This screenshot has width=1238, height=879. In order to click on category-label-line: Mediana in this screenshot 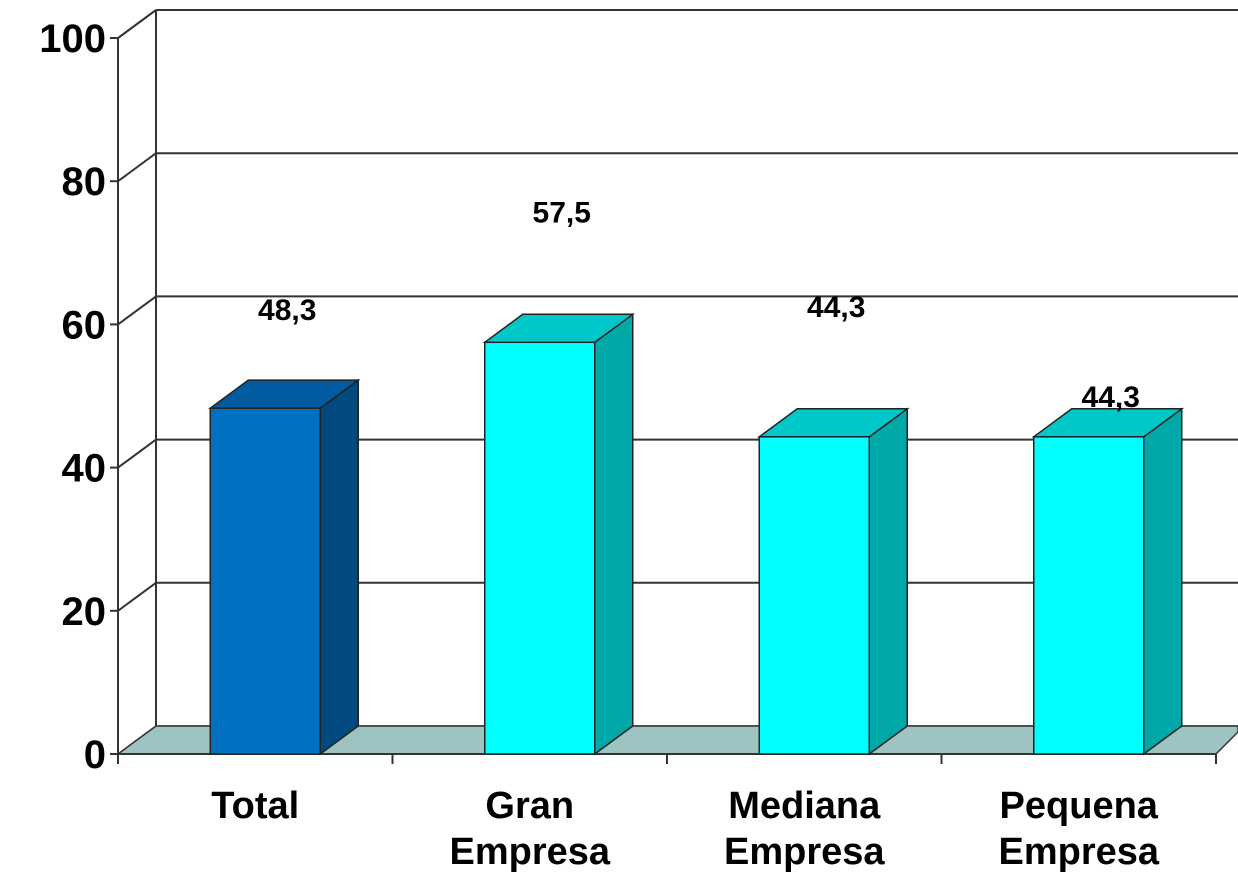, I will do `click(804, 806)`.